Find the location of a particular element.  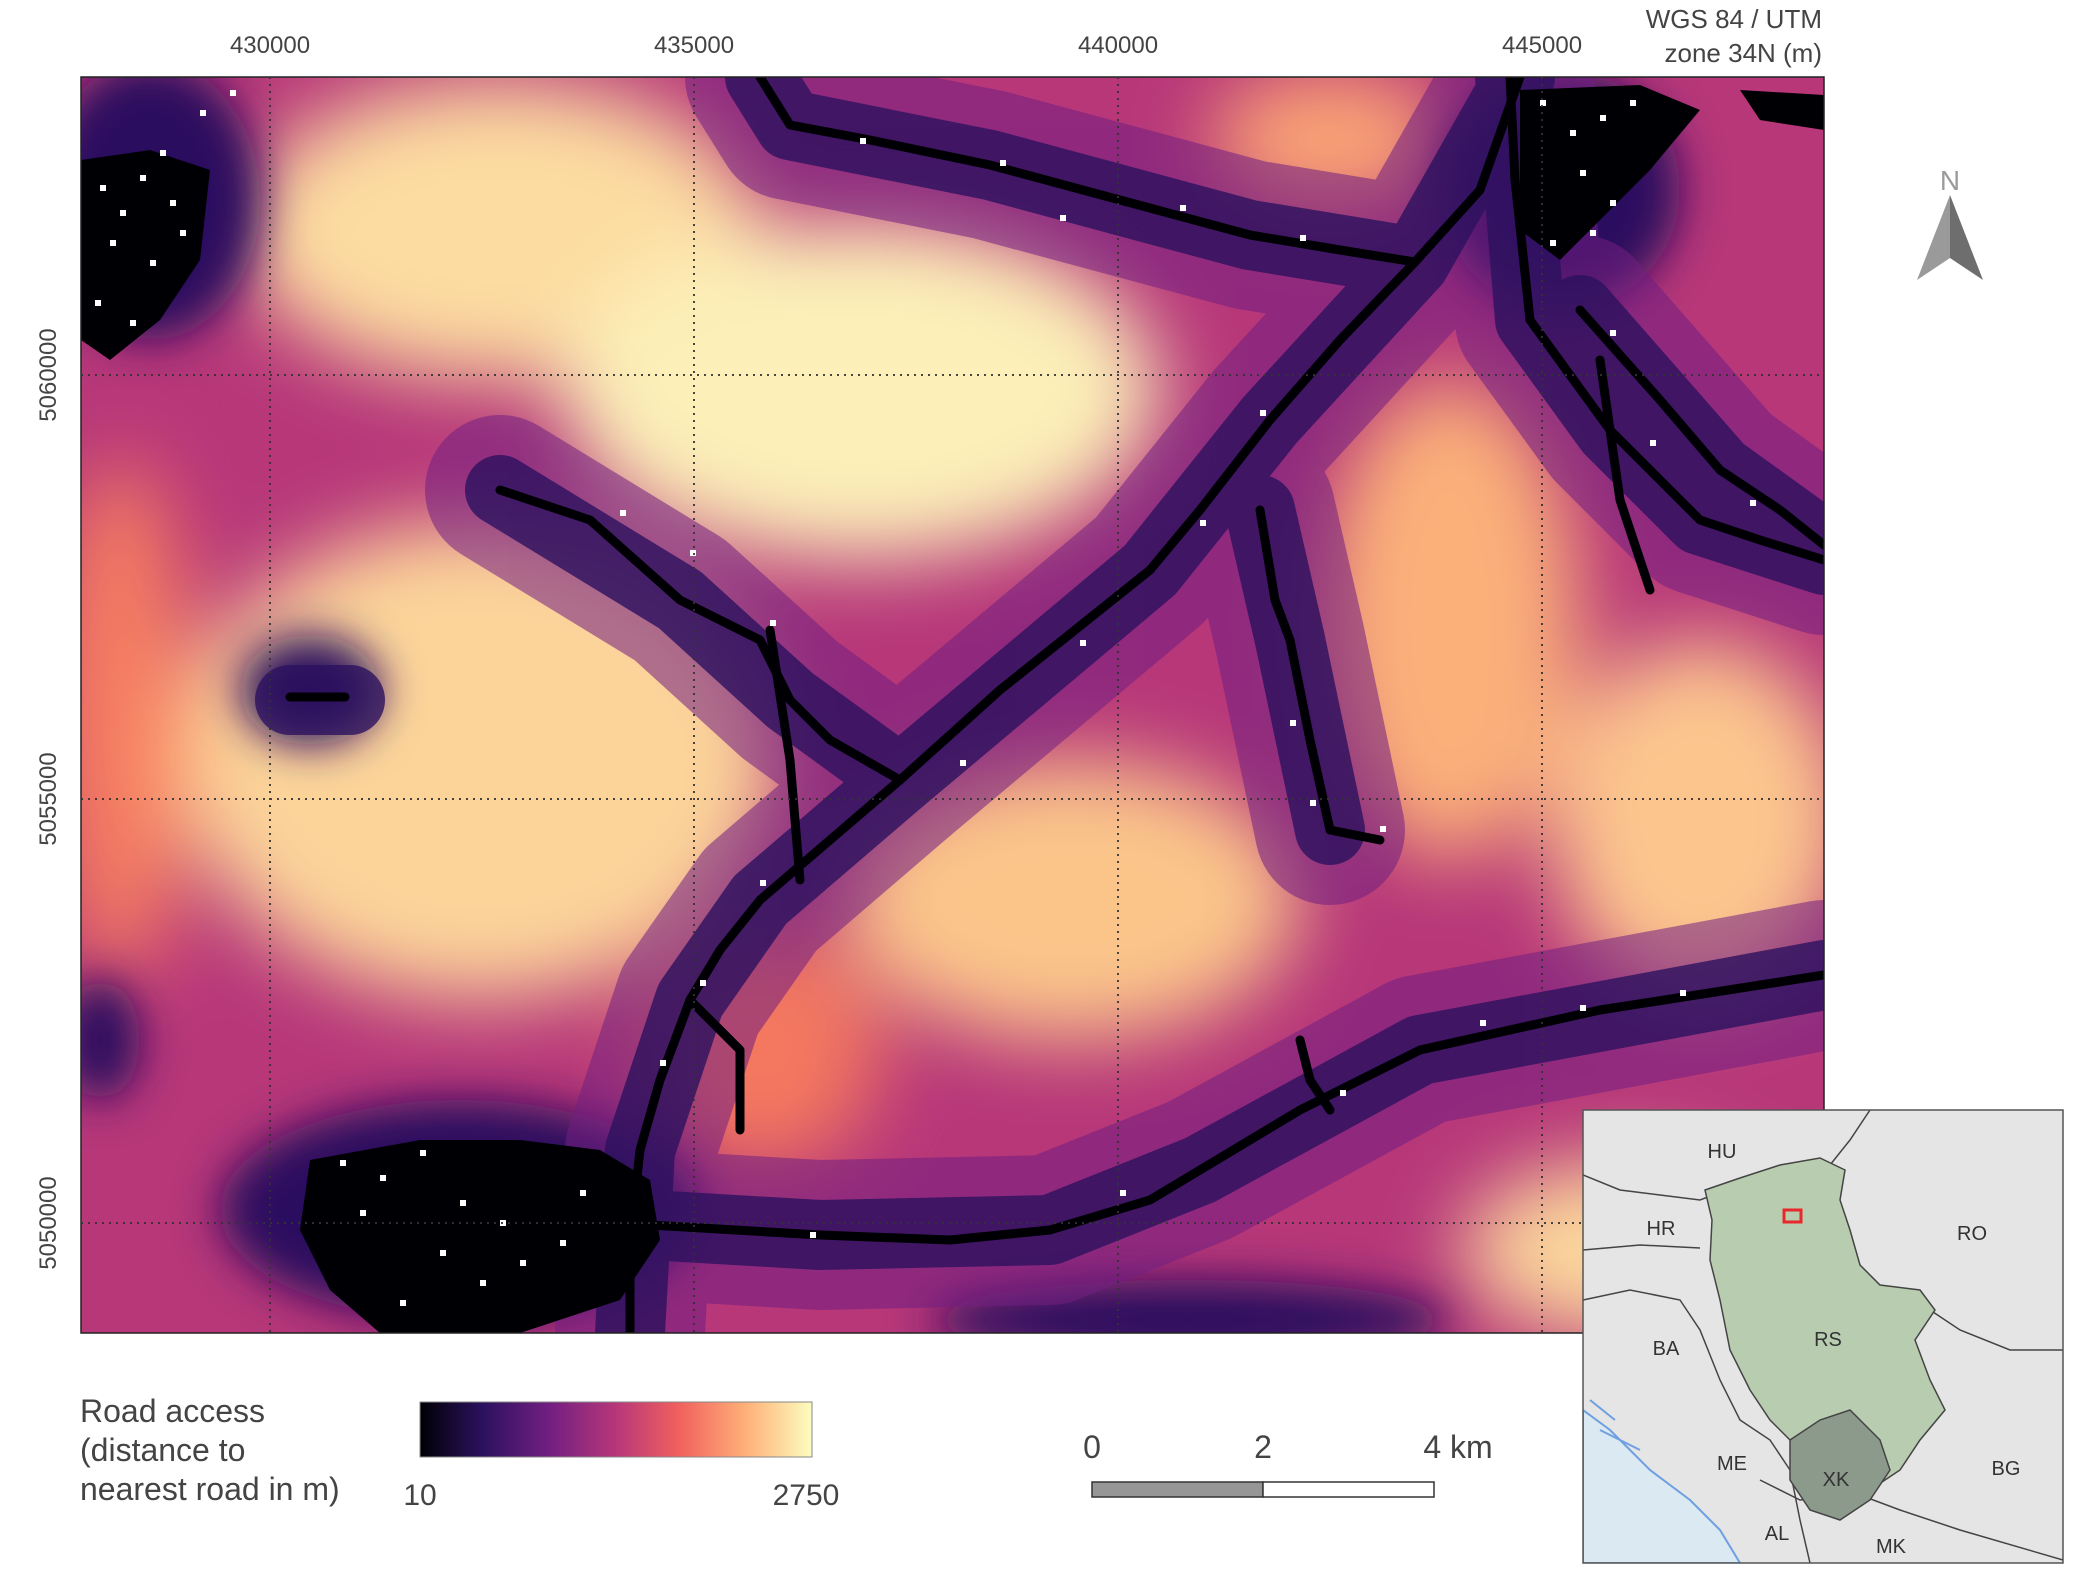

inset-label-ro: RO is located at coordinates (1972, 1234).